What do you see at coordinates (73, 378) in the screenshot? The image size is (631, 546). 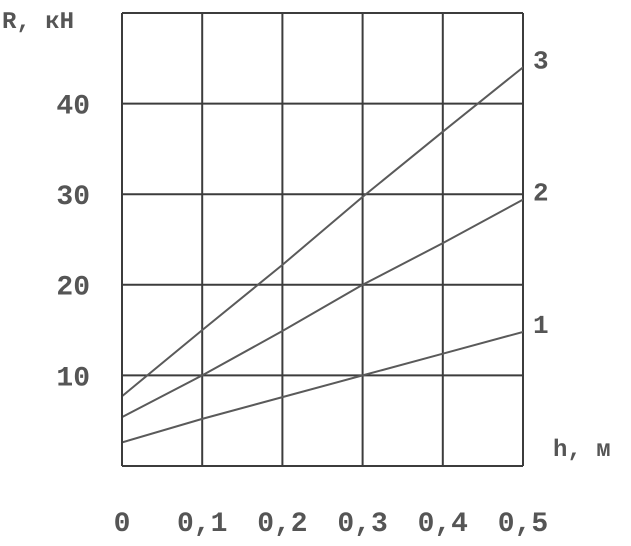 I see `y-tick-label: 10` at bounding box center [73, 378].